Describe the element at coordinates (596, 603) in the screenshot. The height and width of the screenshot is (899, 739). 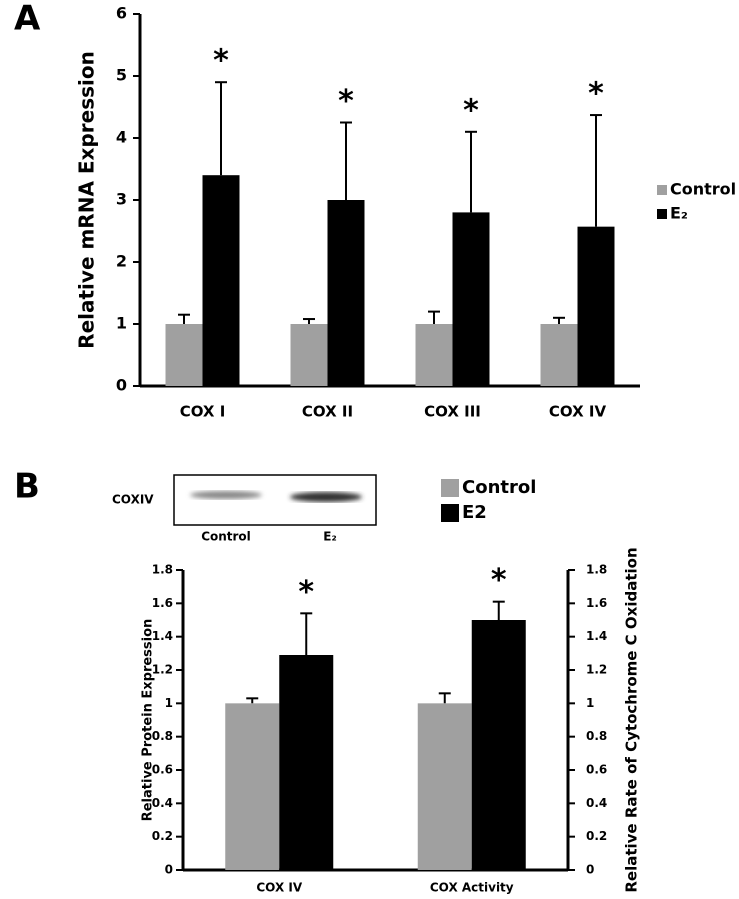
I see `y2-tick-label: 1.6` at that location.